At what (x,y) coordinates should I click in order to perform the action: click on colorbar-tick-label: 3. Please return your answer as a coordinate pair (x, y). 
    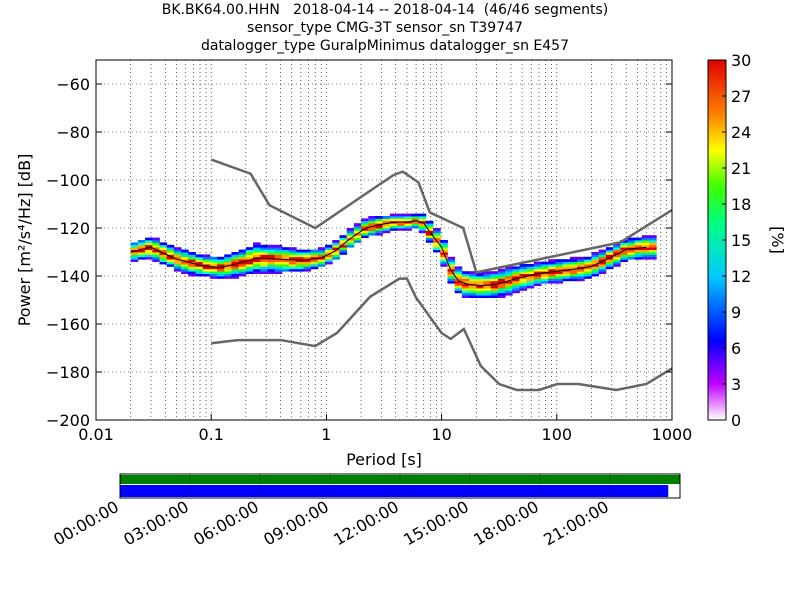
    Looking at the image, I should click on (736, 384).